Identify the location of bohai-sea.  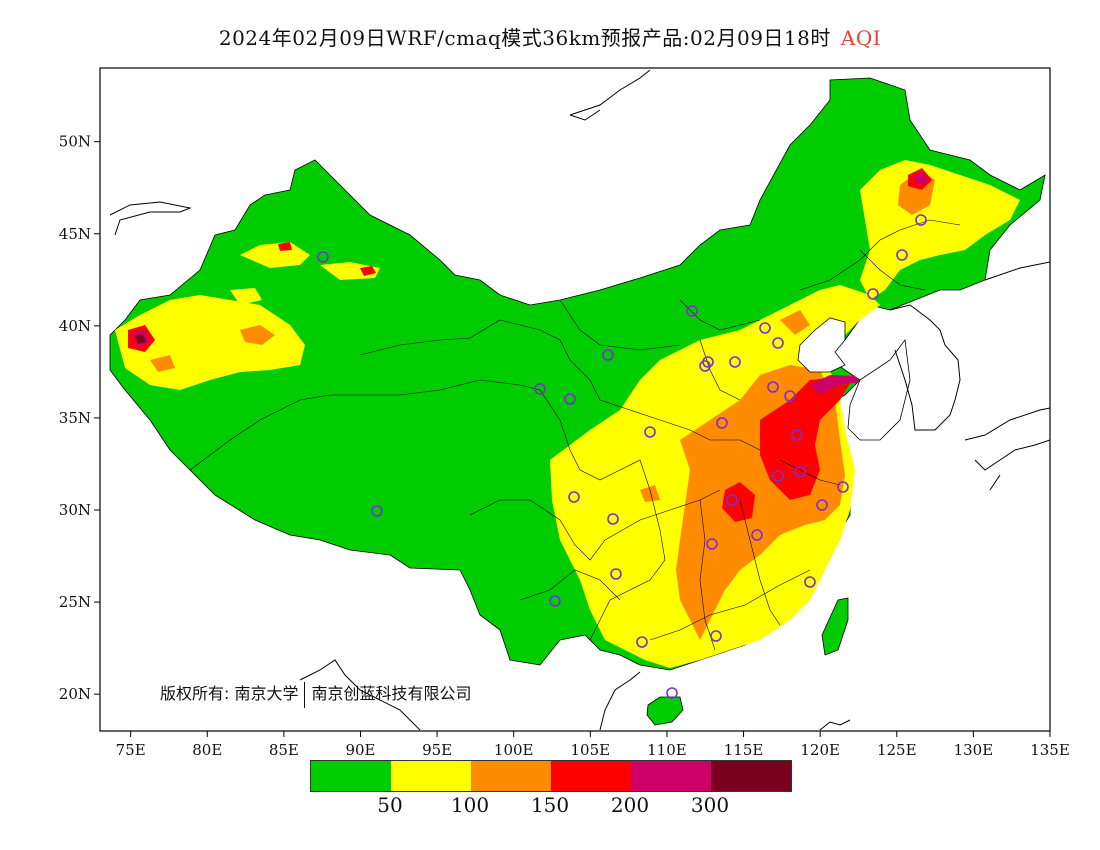
(821, 345).